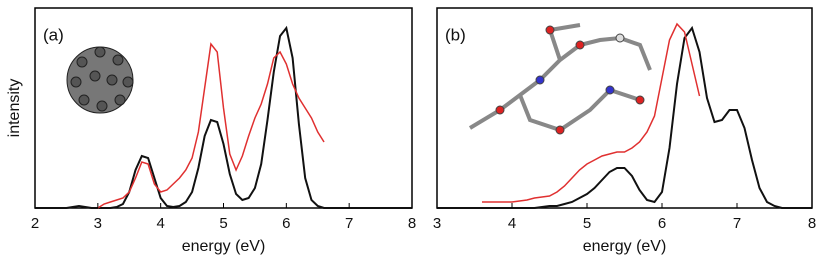 This screenshot has height=268, width=831. I want to click on panel-label: (b), so click(455, 34).